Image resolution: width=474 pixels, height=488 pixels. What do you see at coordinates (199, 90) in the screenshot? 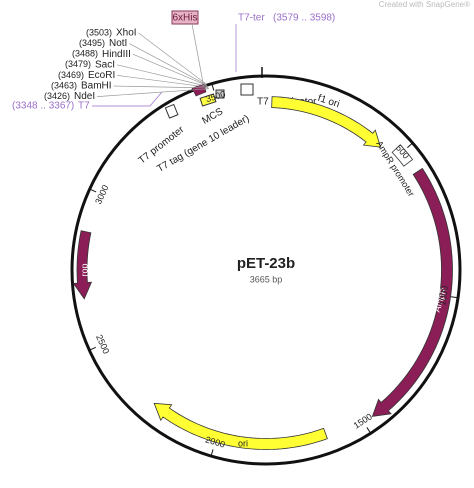
I see `his-tag-feature` at bounding box center [199, 90].